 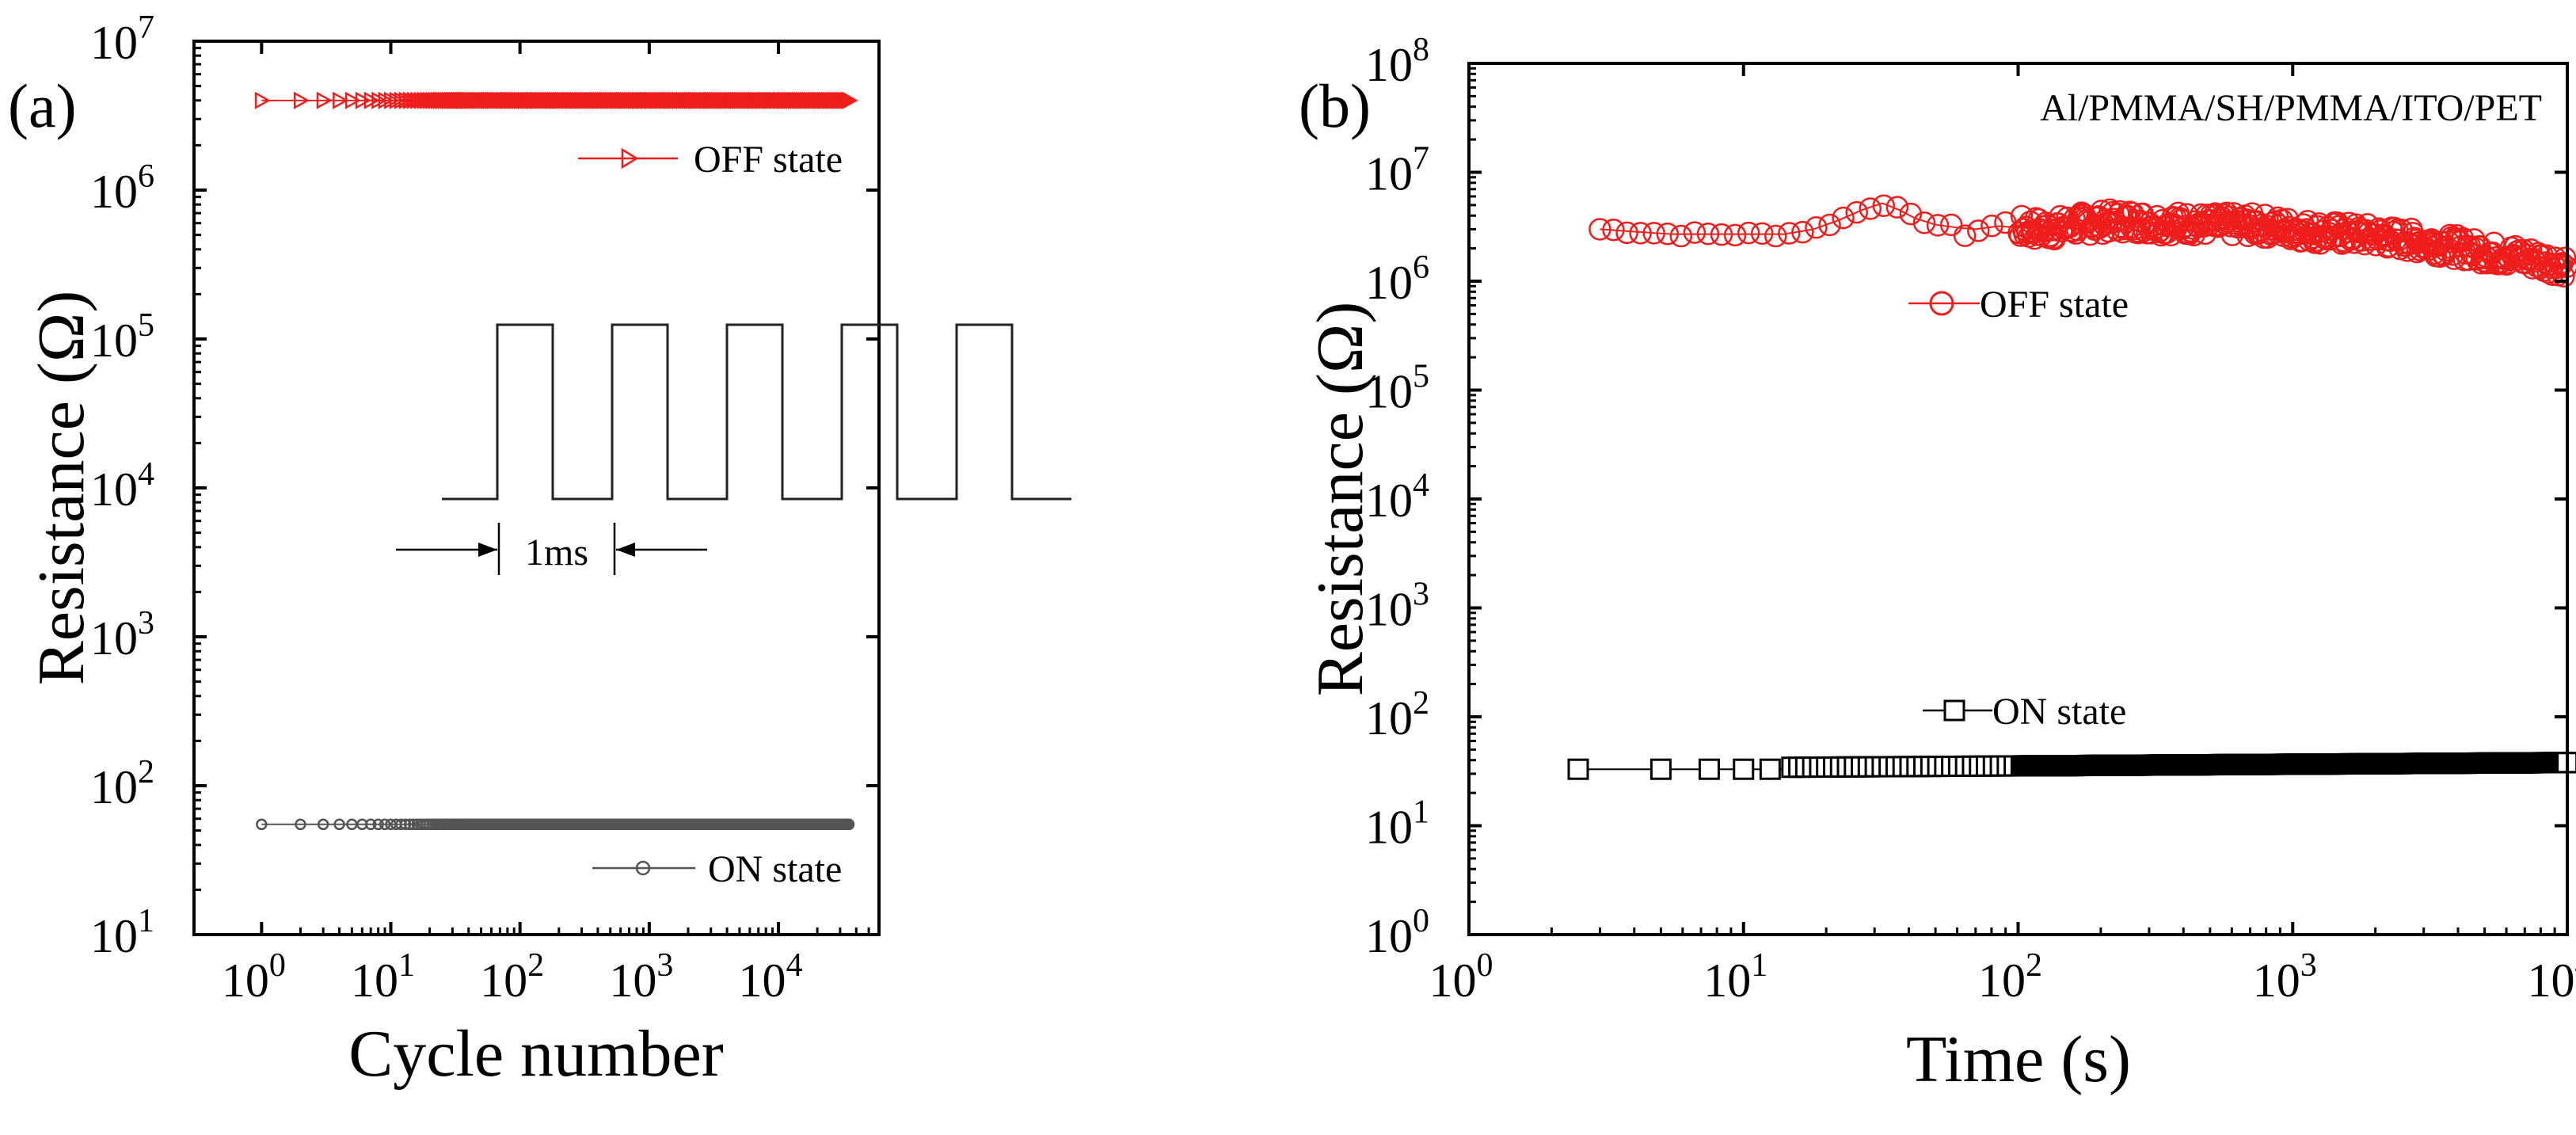 I want to click on panel-b-x-tick-label: 10¹, so click(x=1735, y=977).